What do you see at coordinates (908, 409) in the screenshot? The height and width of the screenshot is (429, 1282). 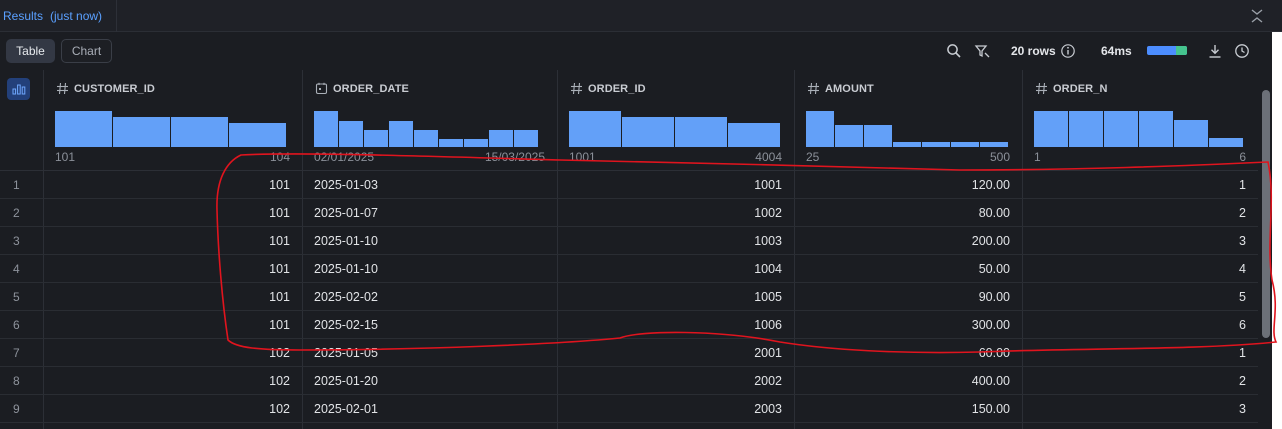 I see `cell-amount: 150.00` at bounding box center [908, 409].